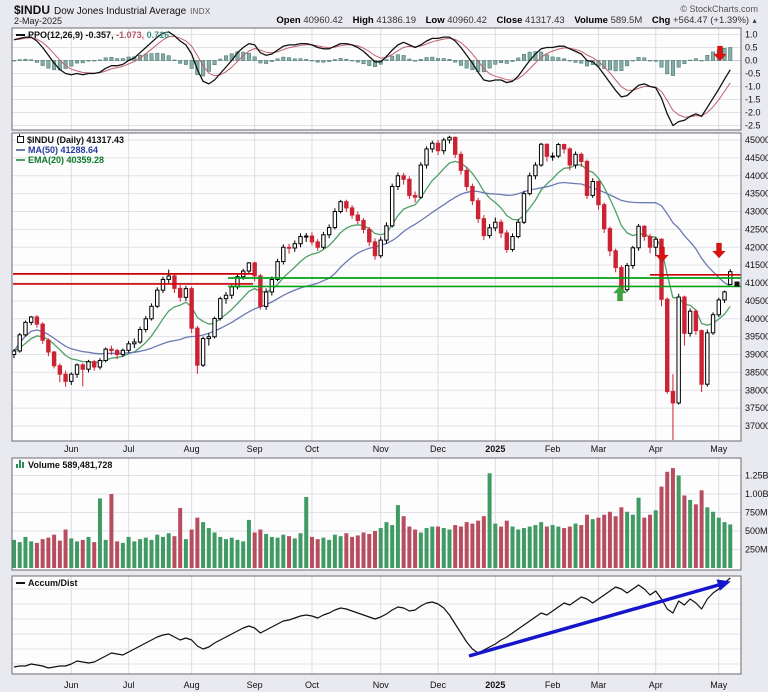  I want to click on open-value: 40960.42, so click(323, 20).